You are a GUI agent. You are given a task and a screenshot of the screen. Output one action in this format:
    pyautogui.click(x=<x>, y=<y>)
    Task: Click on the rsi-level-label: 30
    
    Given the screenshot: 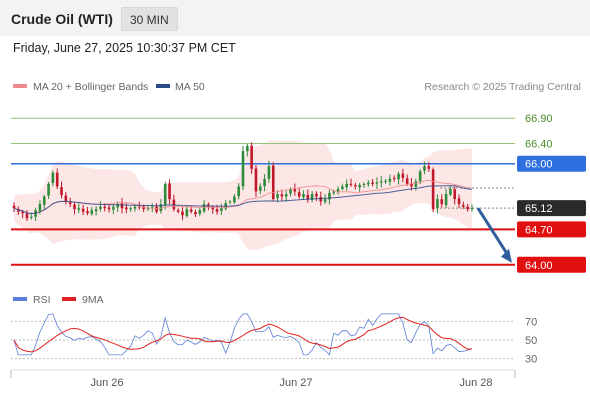 What is the action you would take?
    pyautogui.click(x=531, y=360)
    